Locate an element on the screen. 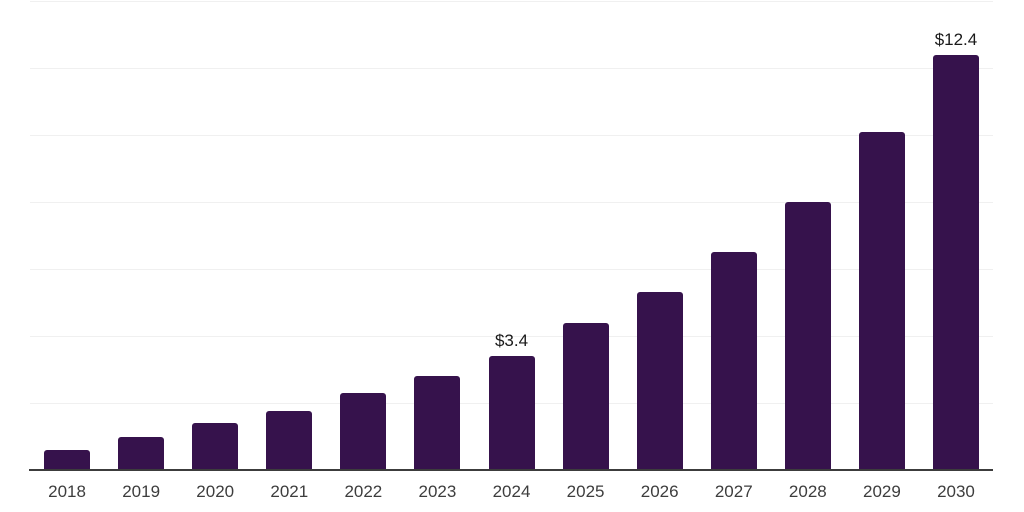 The image size is (1024, 512). data-label-2024: $3.4 is located at coordinates (511, 341).